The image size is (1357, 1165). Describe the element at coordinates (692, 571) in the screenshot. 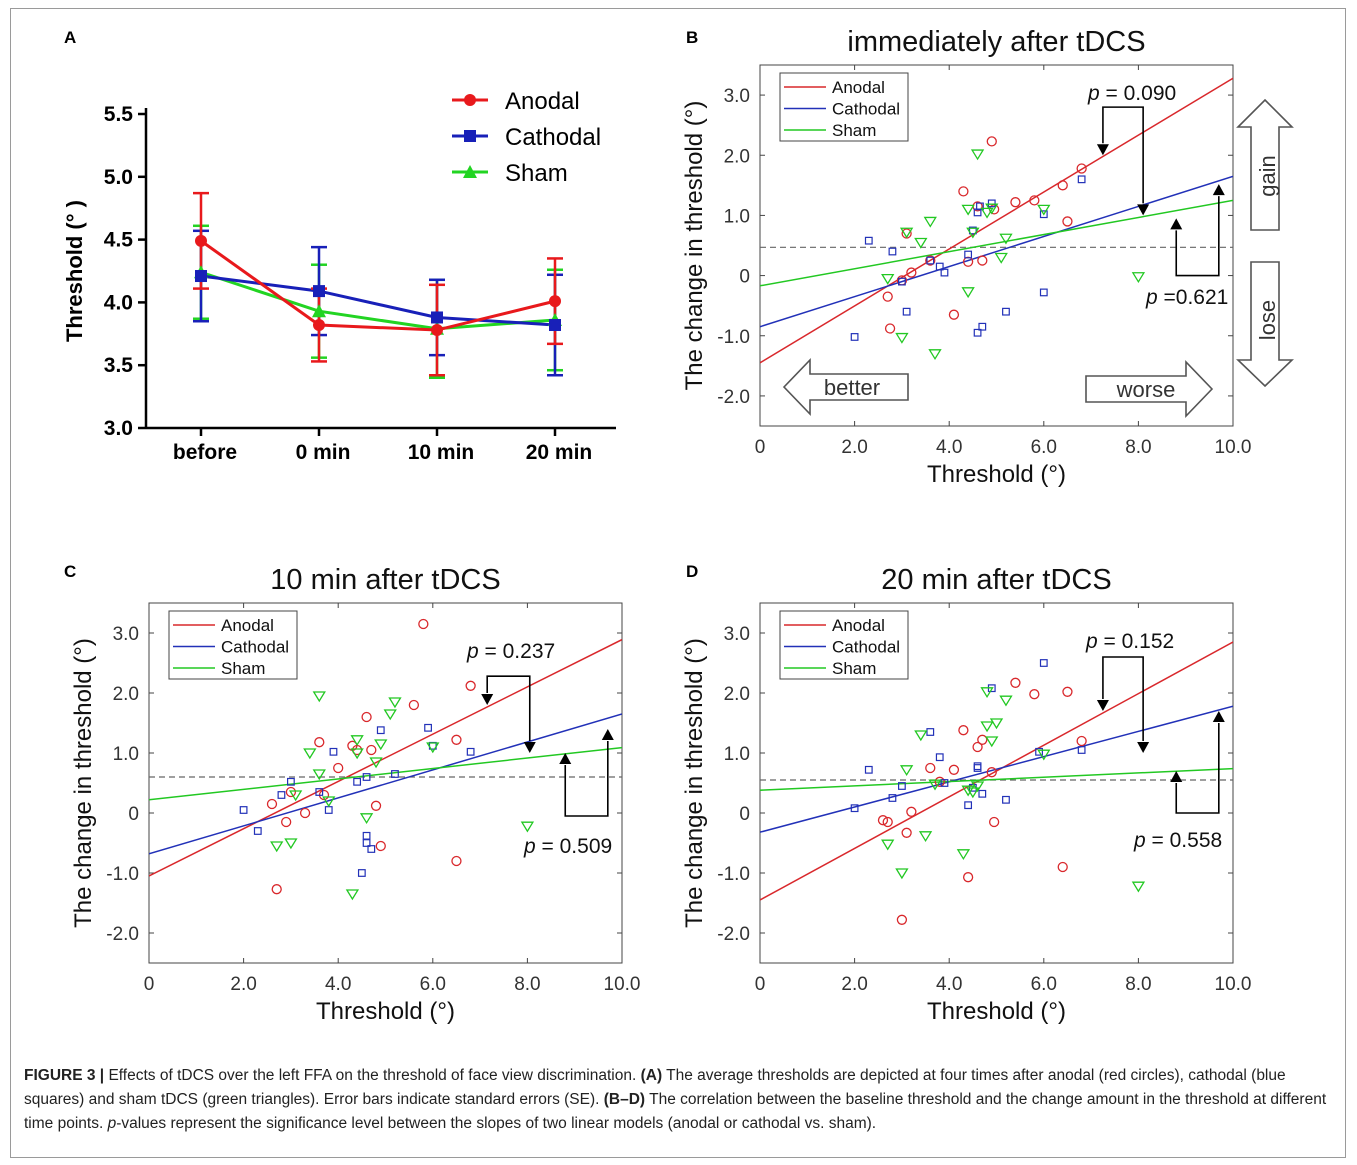

I see `panel-label-d: D` at that location.